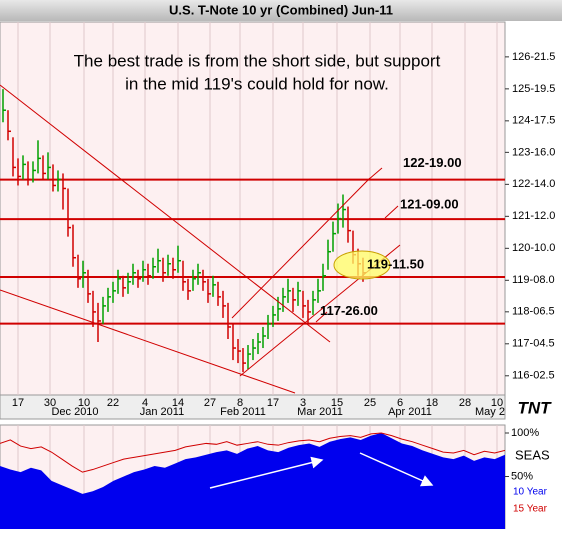 The image size is (562, 534). I want to click on y-tick-label: 117-04.5, so click(533, 344).